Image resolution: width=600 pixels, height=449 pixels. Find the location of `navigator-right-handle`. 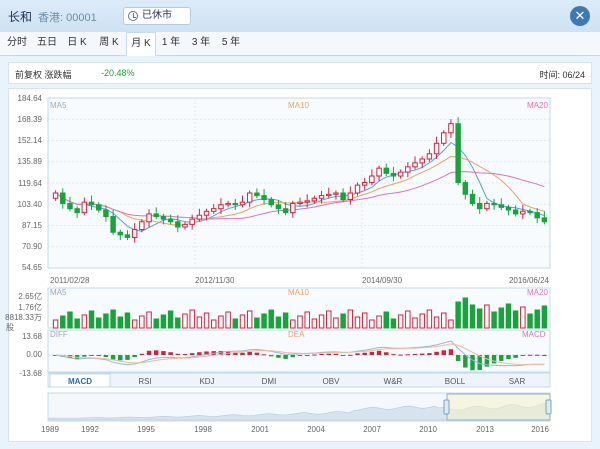

navigator-right-handle is located at coordinates (548, 407).